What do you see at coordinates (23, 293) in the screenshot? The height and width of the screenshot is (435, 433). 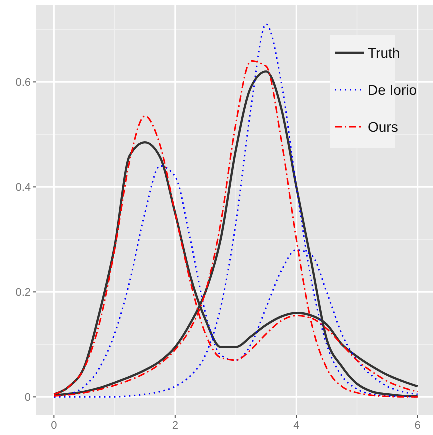 I see `y-tick-label: 0.2` at bounding box center [23, 293].